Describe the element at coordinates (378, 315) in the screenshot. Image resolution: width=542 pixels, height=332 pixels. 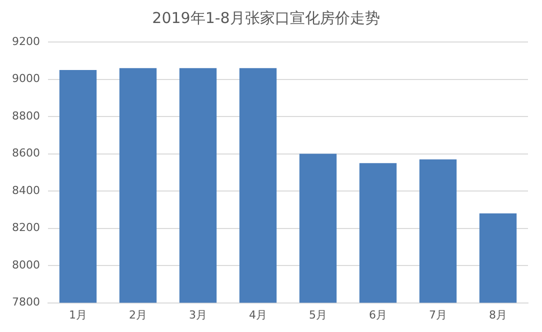
I see `x-tick-label: 6月` at that location.